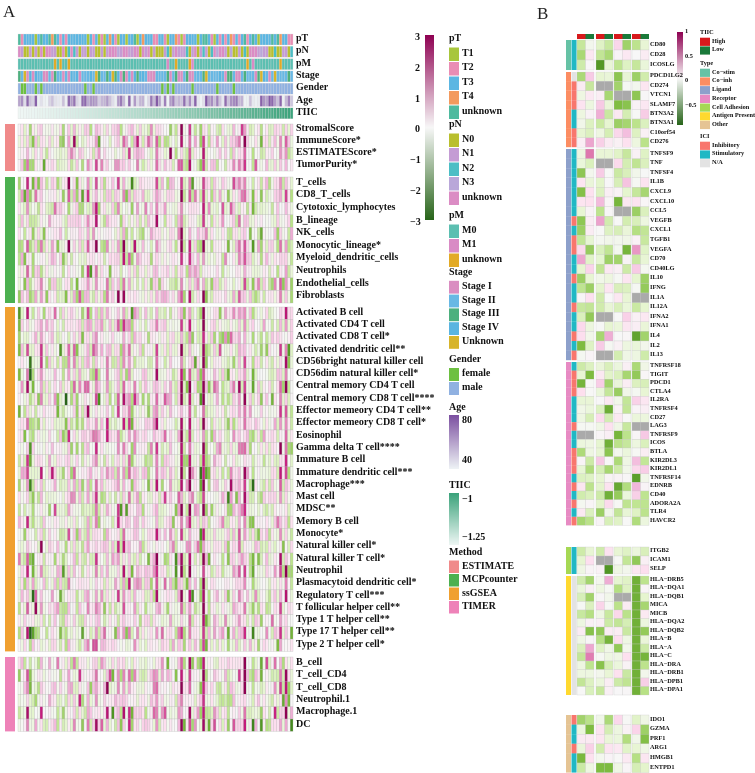  I want to click on annotation-cell-tiic, so click(77, 113).